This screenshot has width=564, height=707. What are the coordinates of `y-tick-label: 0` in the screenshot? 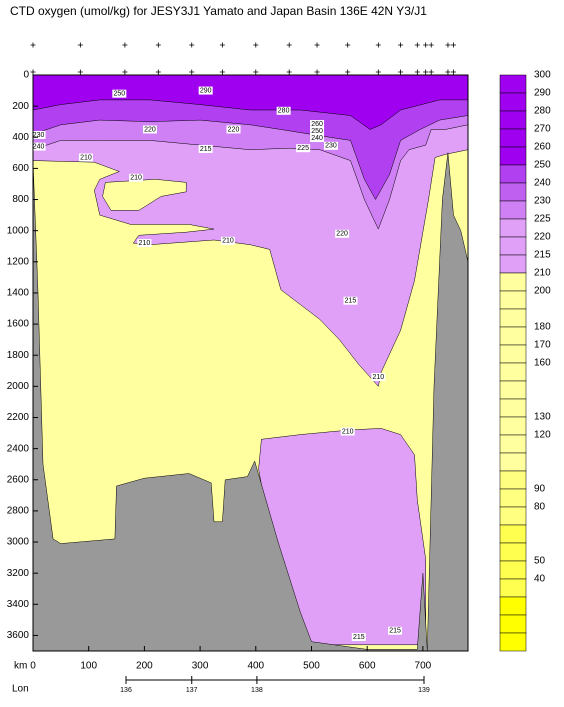 It's located at (26, 75).